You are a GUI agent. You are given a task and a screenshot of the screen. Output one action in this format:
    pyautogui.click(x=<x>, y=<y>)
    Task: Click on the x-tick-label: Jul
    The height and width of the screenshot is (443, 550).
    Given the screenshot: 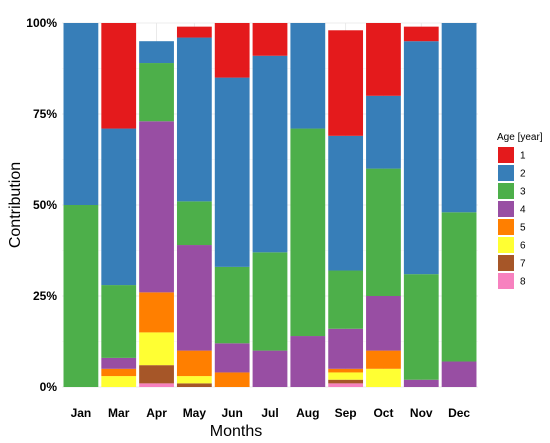 What is the action you would take?
    pyautogui.click(x=269, y=413)
    